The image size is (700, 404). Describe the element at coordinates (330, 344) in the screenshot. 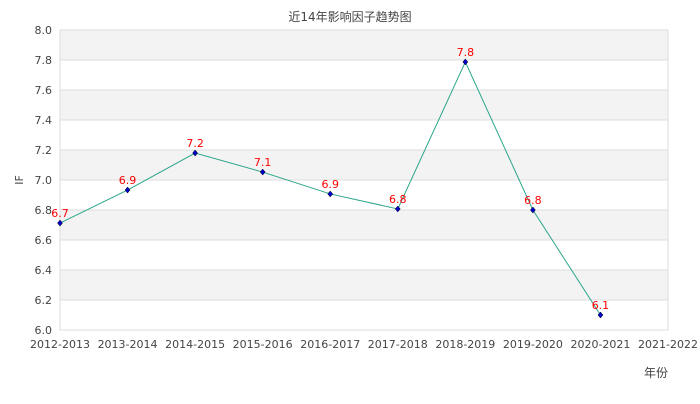

I see `x-tick-label: 2016-2017` at that location.